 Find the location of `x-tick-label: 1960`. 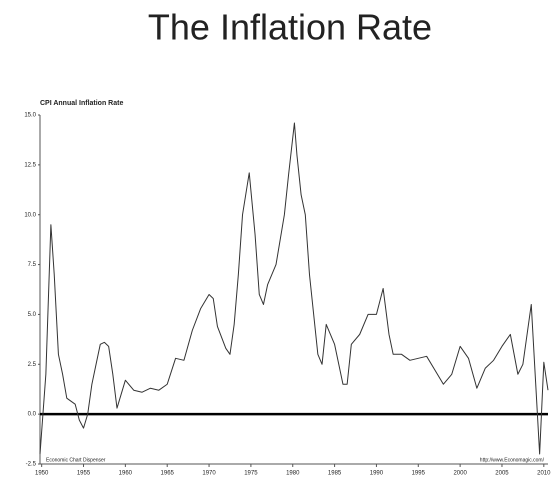

x-tick-label: 1960 is located at coordinates (126, 474).